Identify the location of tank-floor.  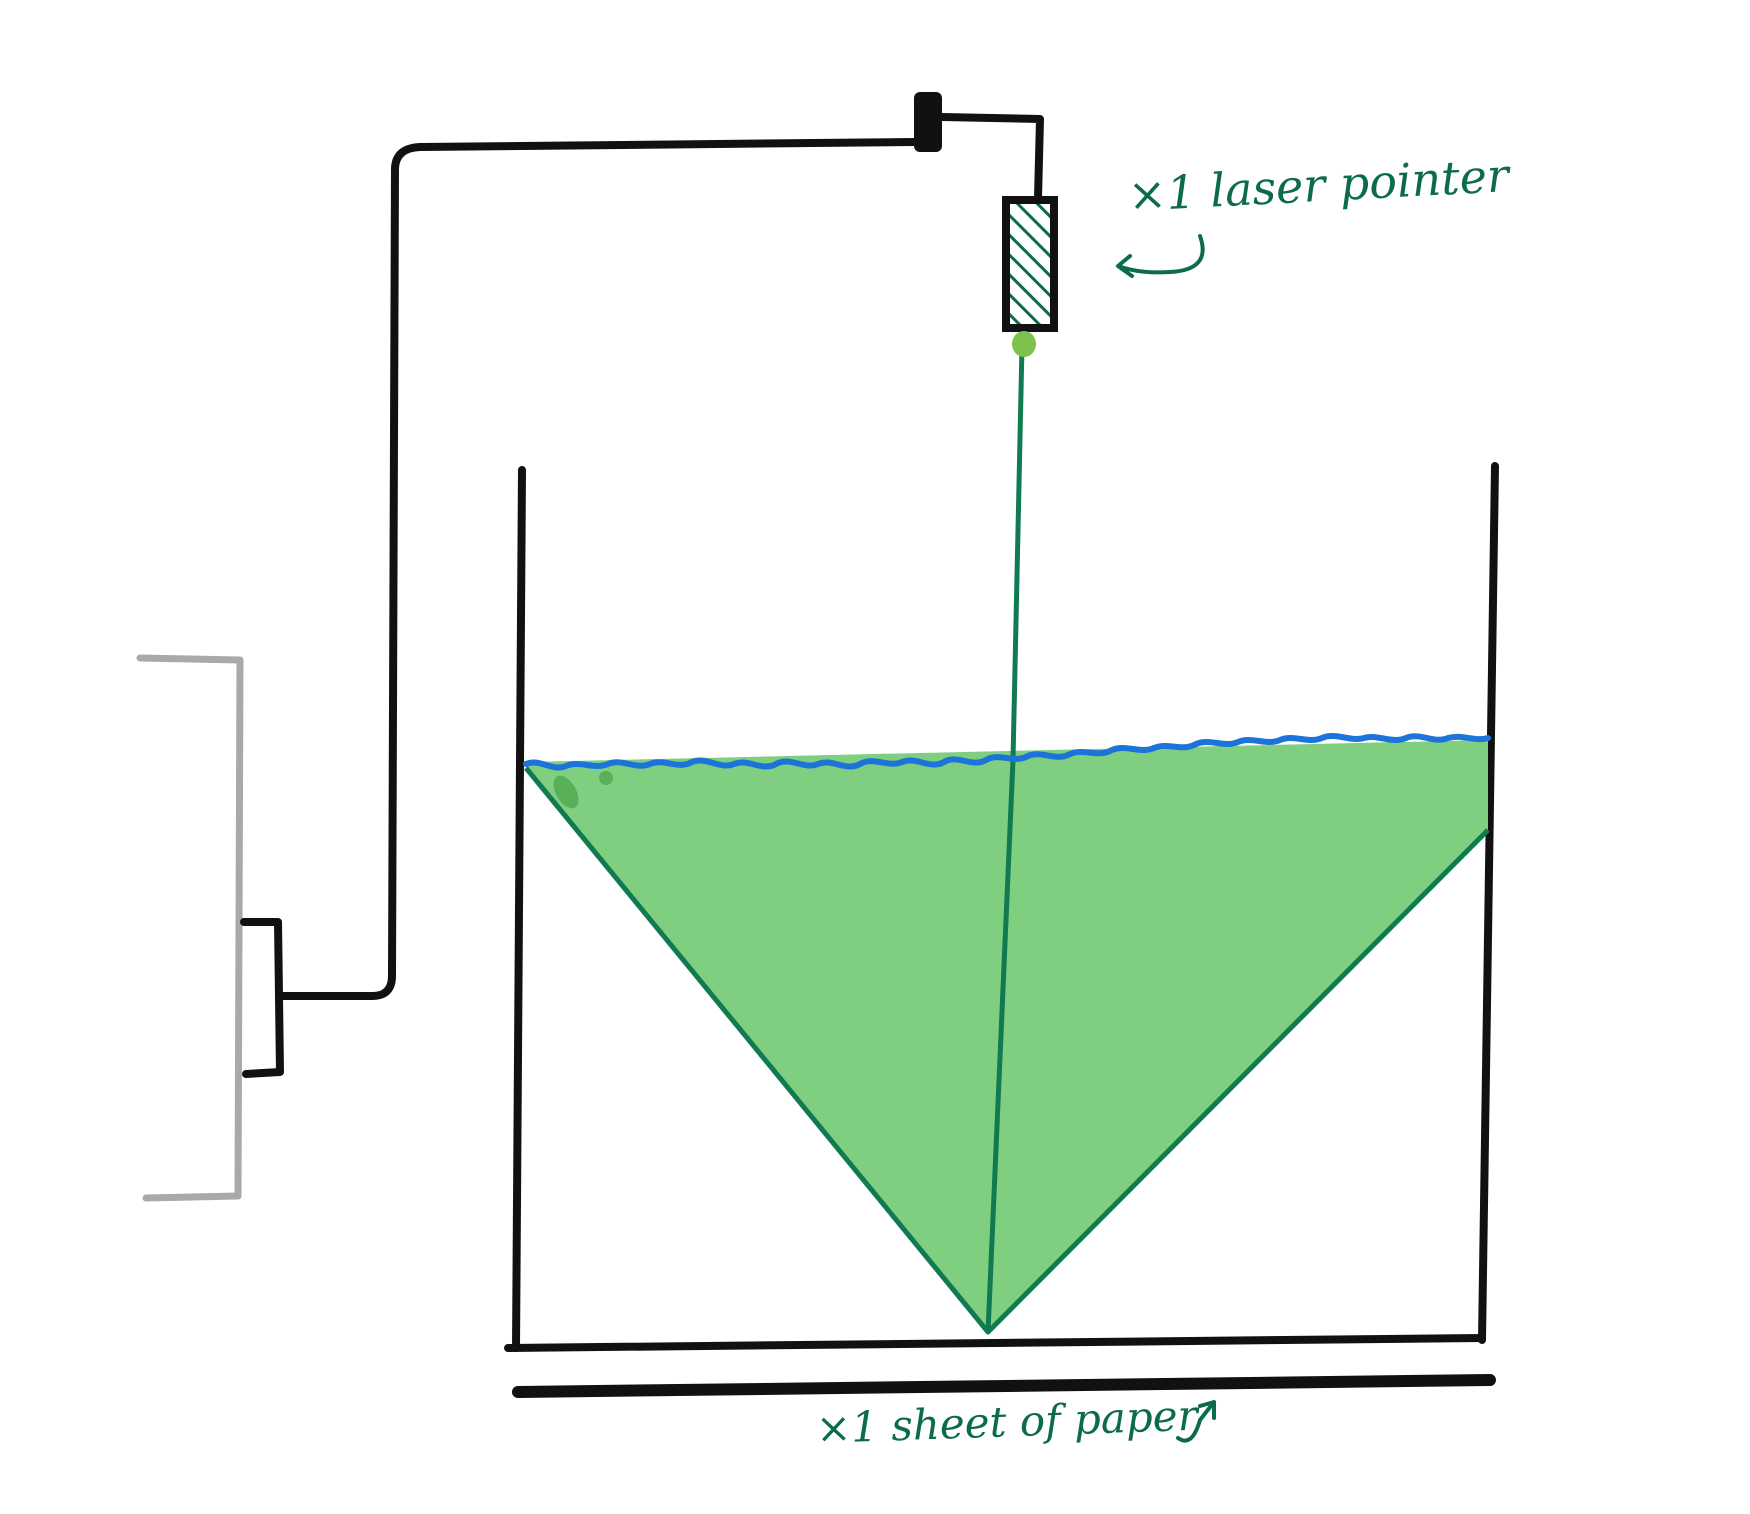
(995, 1343).